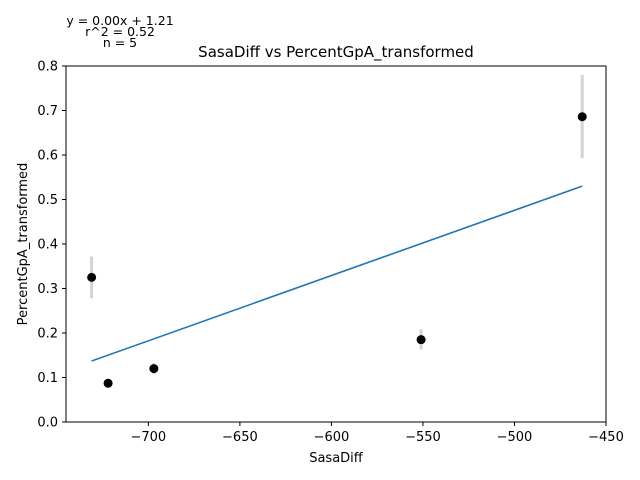 The image size is (640, 480). Describe the element at coordinates (149, 437) in the screenshot. I see `x-tick-label: −700` at that location.